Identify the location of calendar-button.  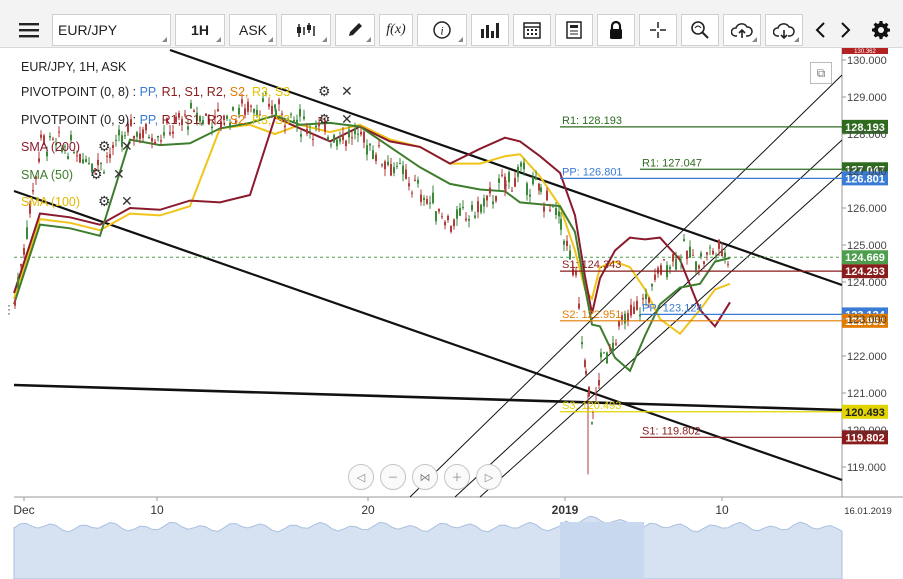
(532, 30).